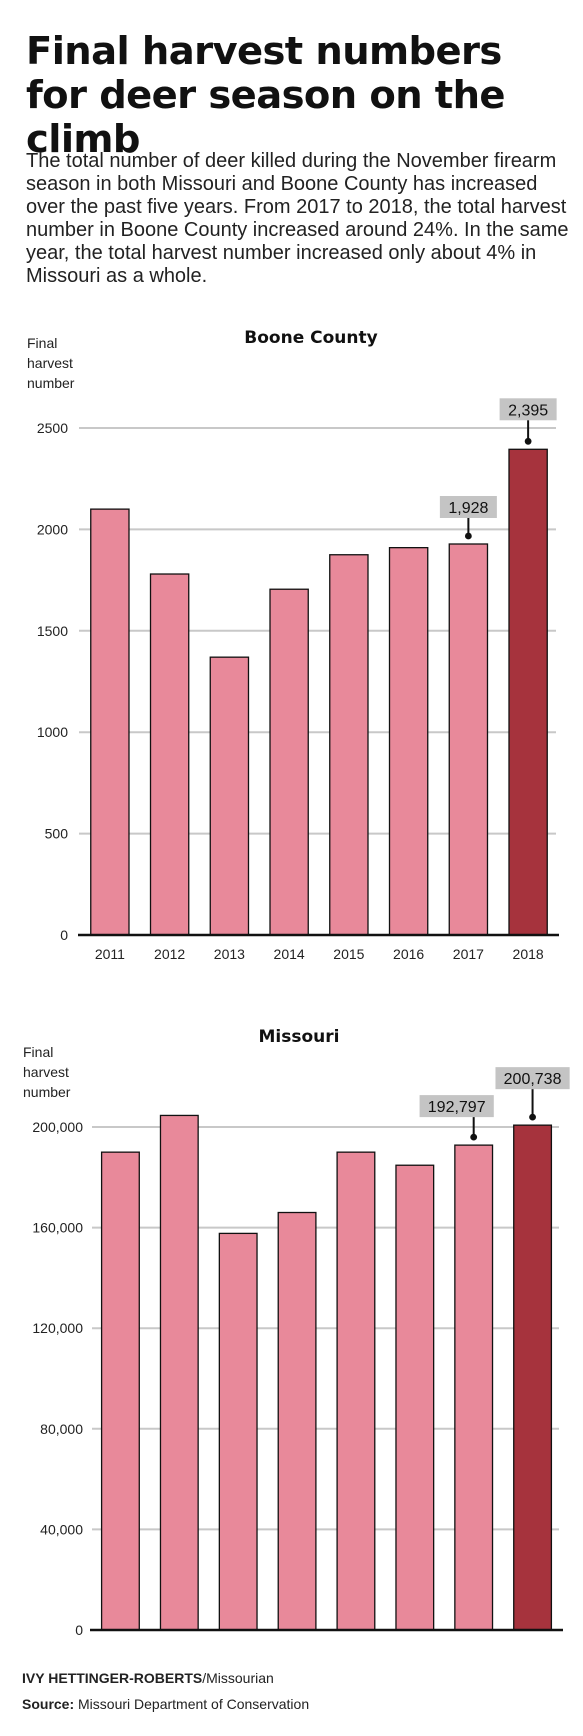  I want to click on y-tick-label: 160,000, so click(57, 1228).